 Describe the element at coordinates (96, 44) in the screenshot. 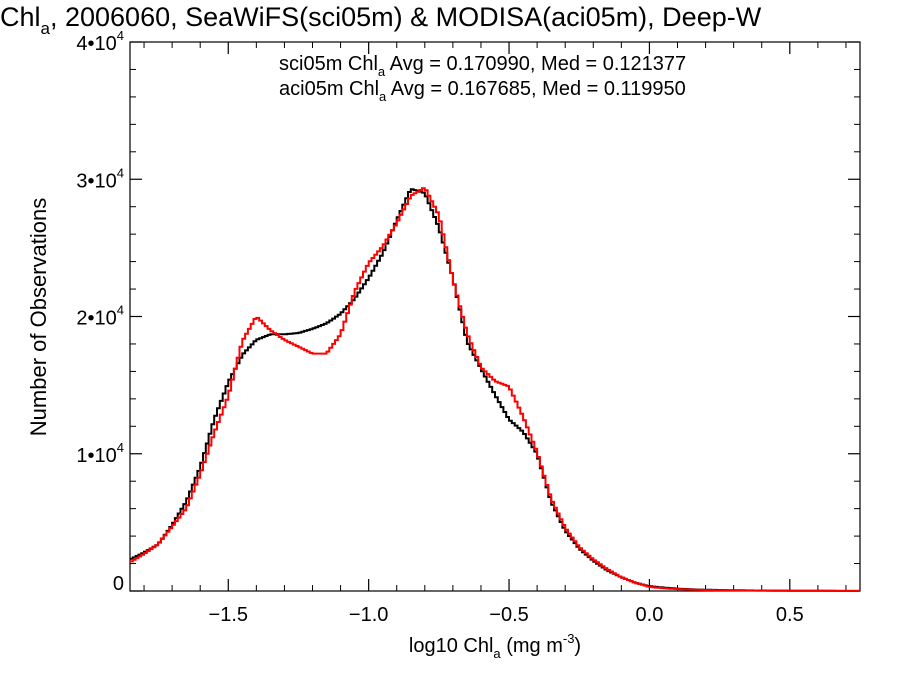

I see `y-tick-label-base: 4•10` at that location.